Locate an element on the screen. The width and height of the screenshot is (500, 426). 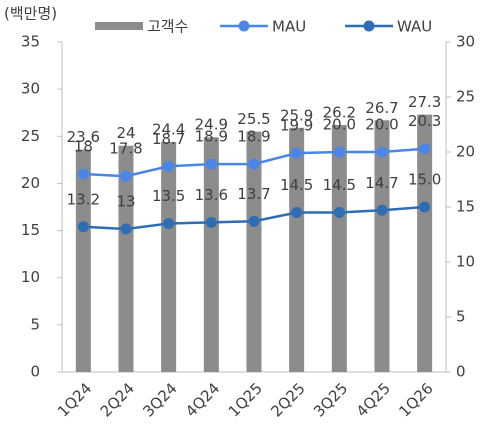
y2-tick-label: 5 is located at coordinates (461, 317).